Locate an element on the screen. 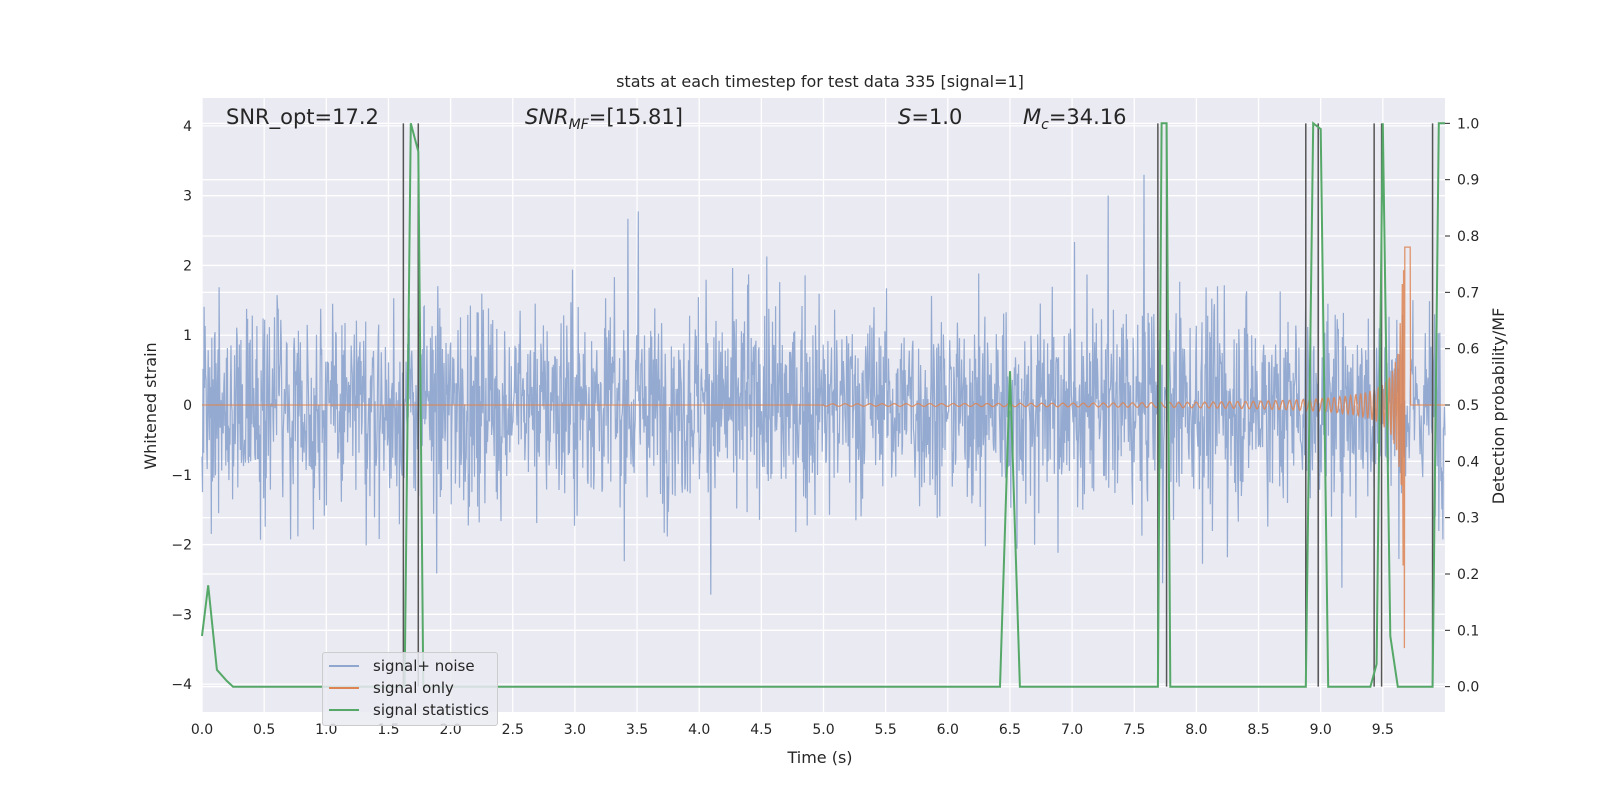  mc-value: =34.16 is located at coordinates (1088, 117).